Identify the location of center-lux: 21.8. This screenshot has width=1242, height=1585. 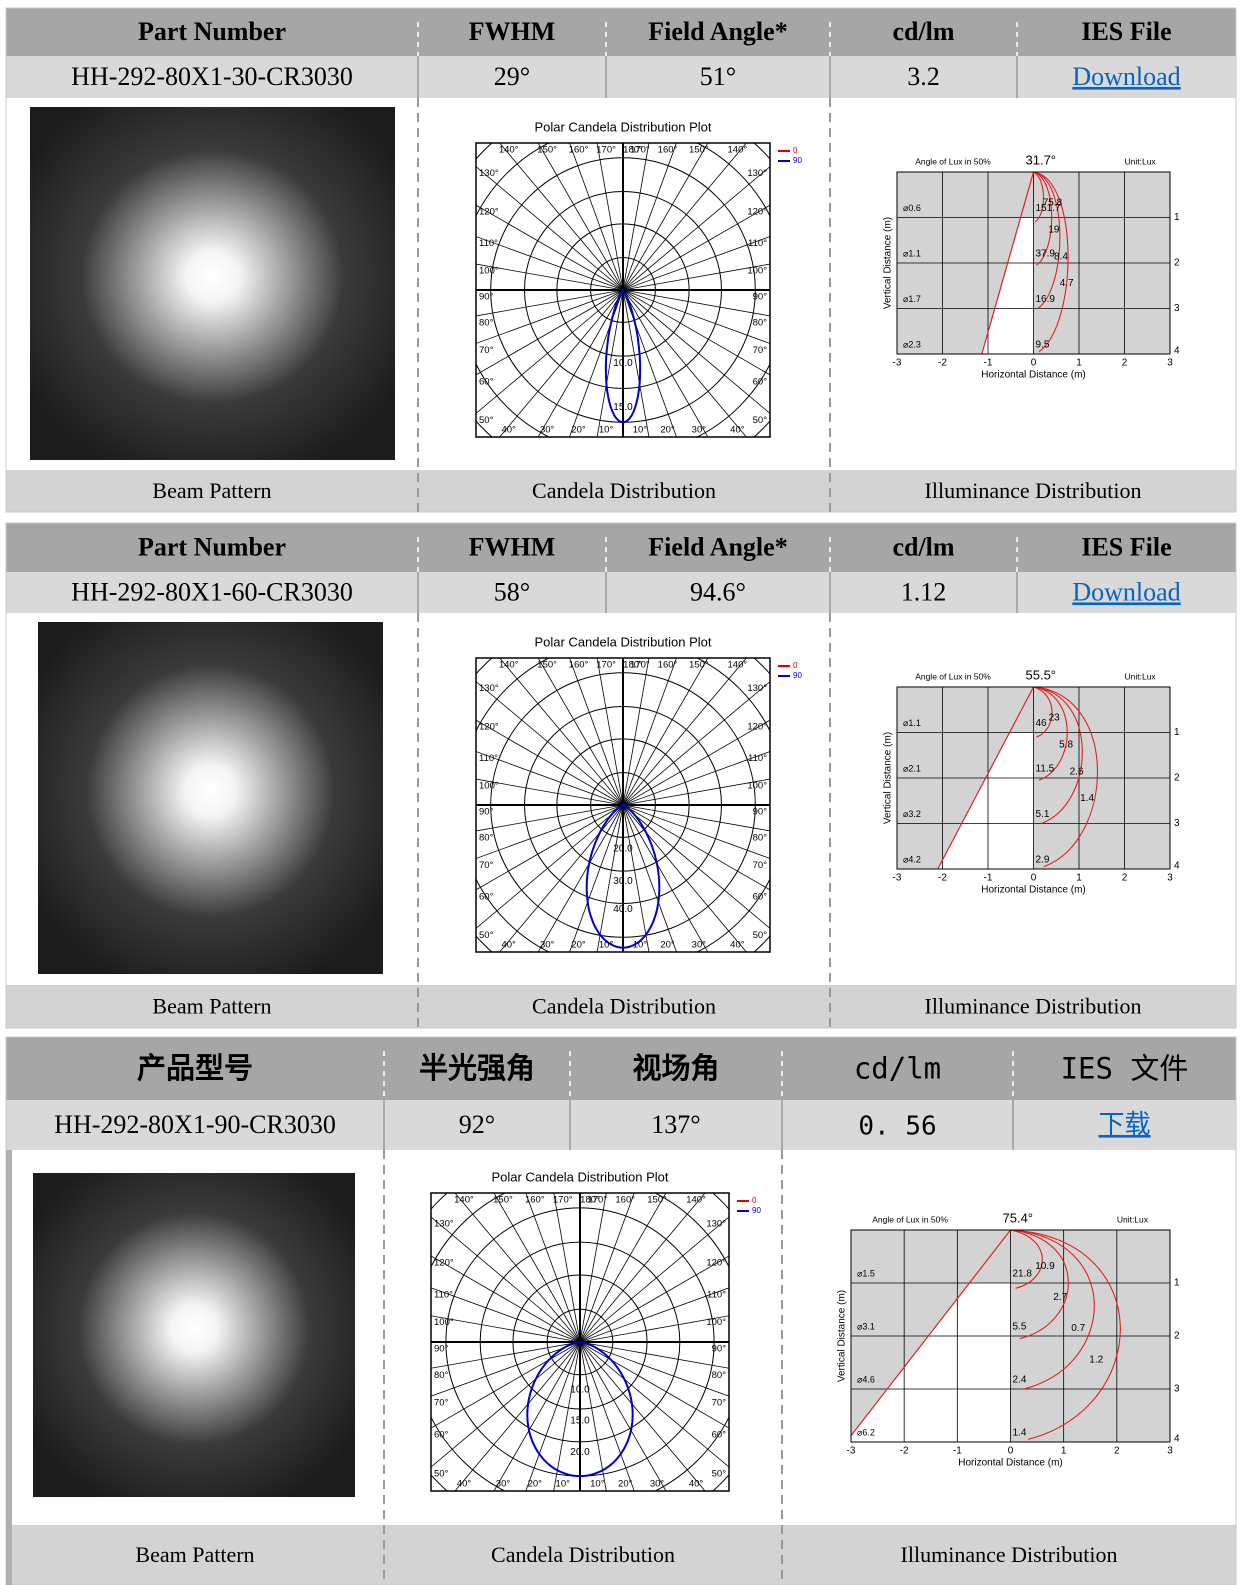
(1023, 1274).